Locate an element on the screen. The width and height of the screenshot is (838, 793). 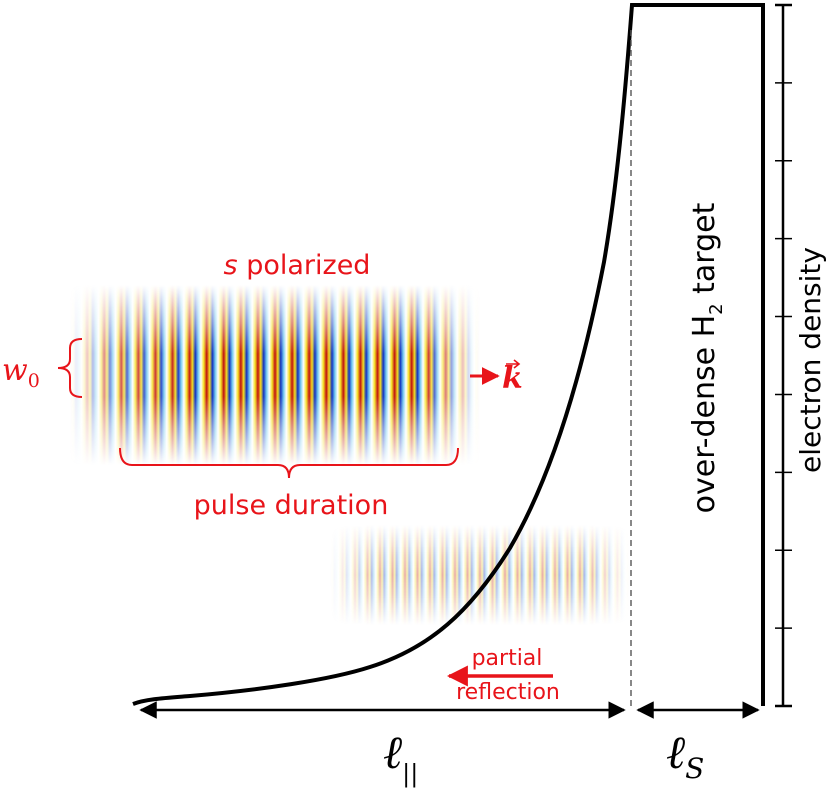
wavevector-vector-bar is located at coordinates (513, 364).